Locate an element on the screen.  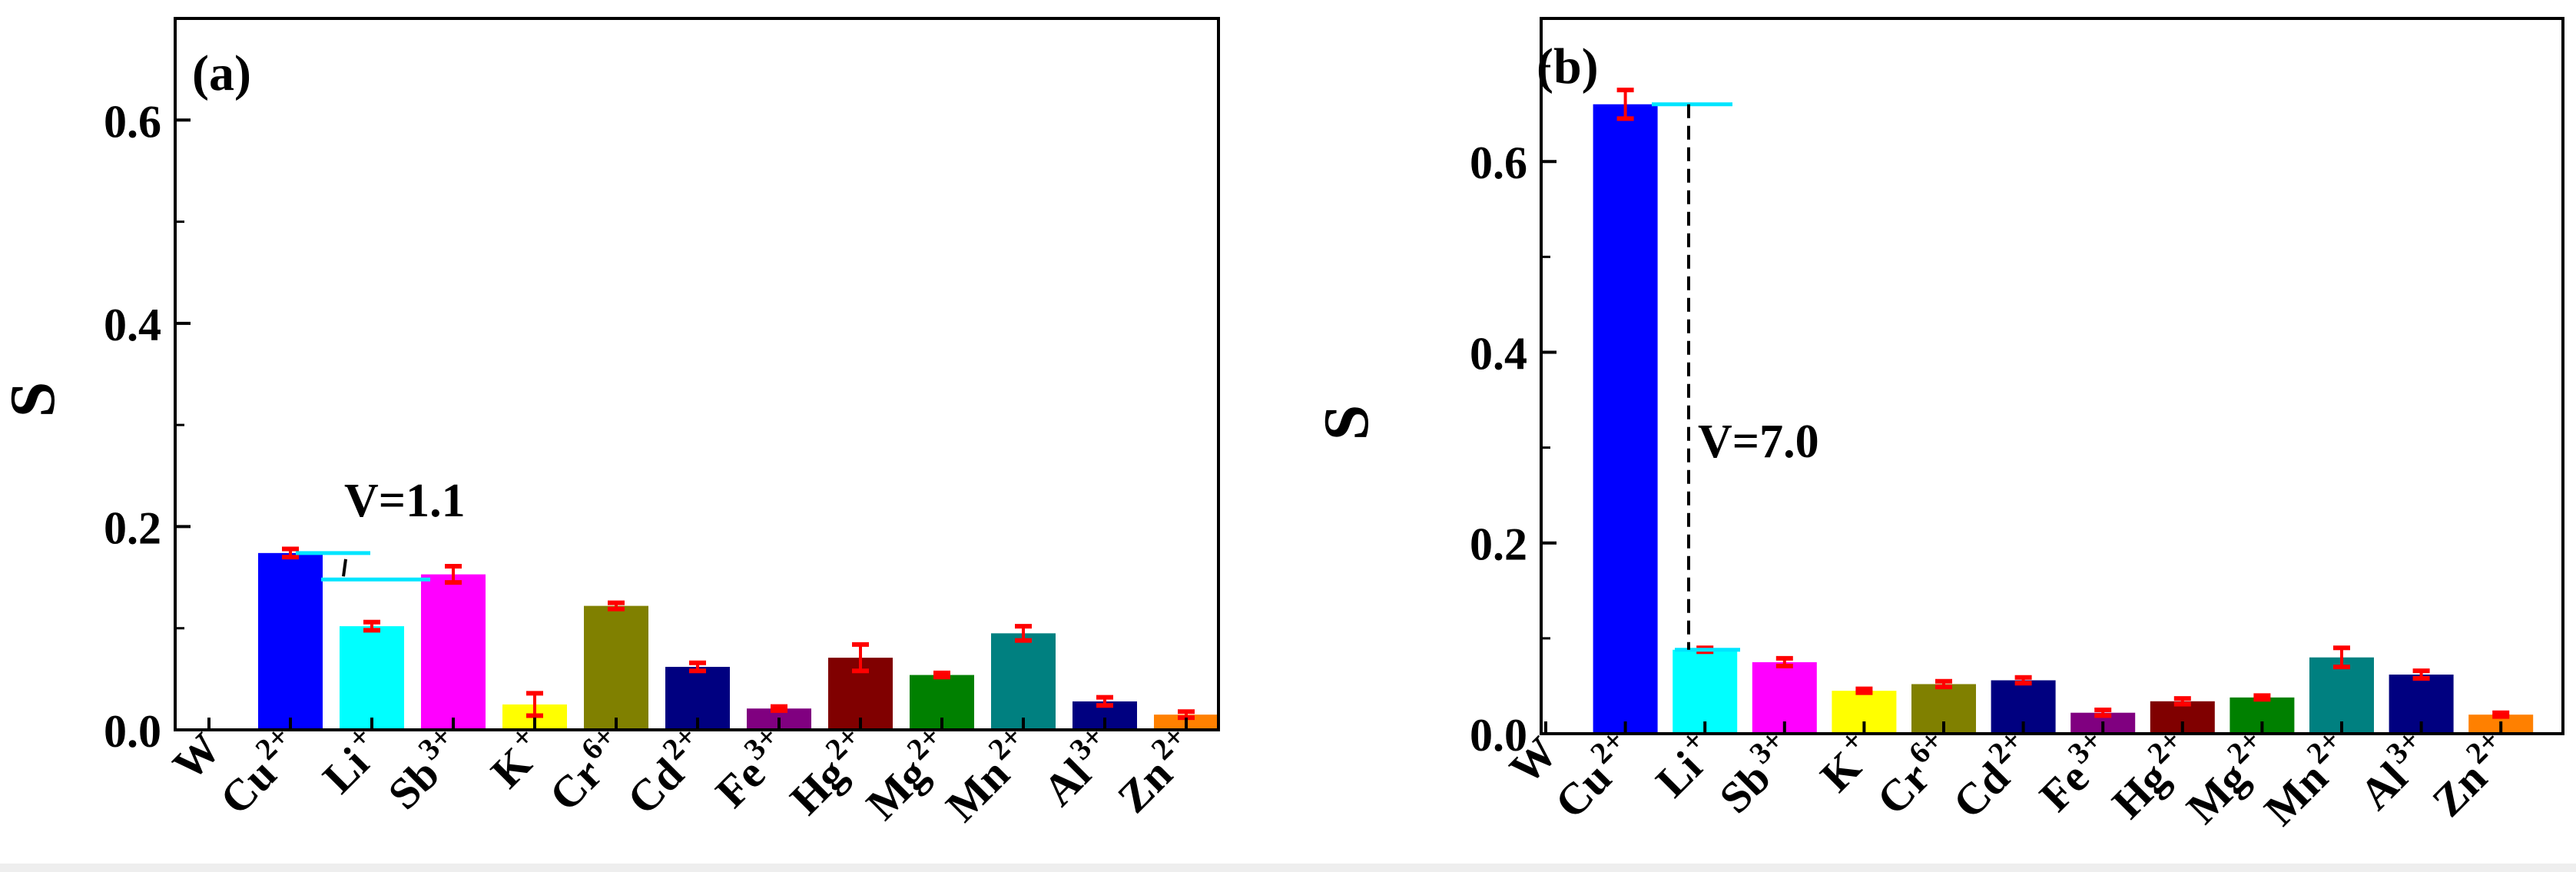
bottom-edge-strip is located at coordinates (1288, 868).